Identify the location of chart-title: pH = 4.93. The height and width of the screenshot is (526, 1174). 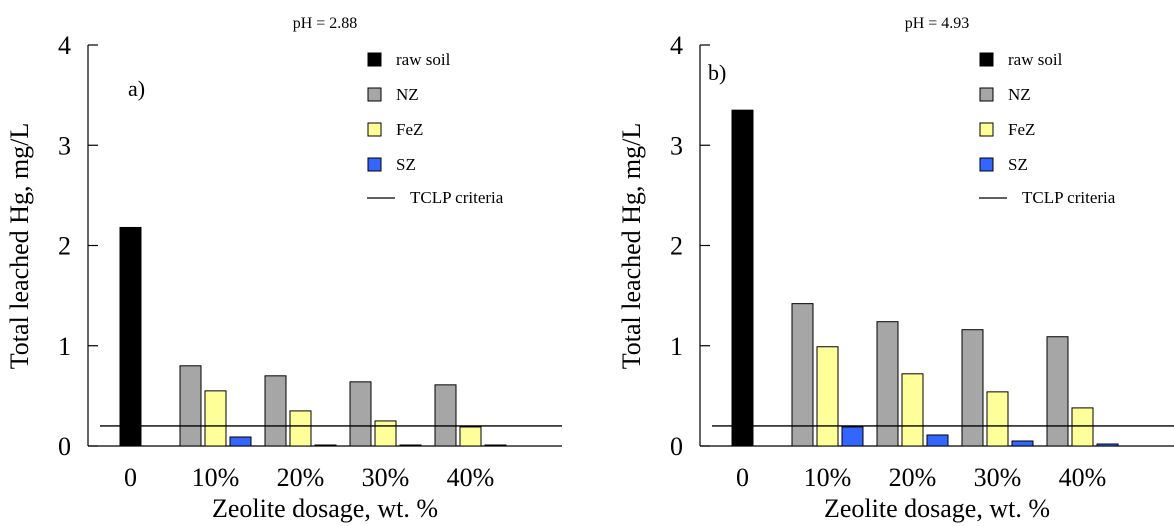
(937, 23).